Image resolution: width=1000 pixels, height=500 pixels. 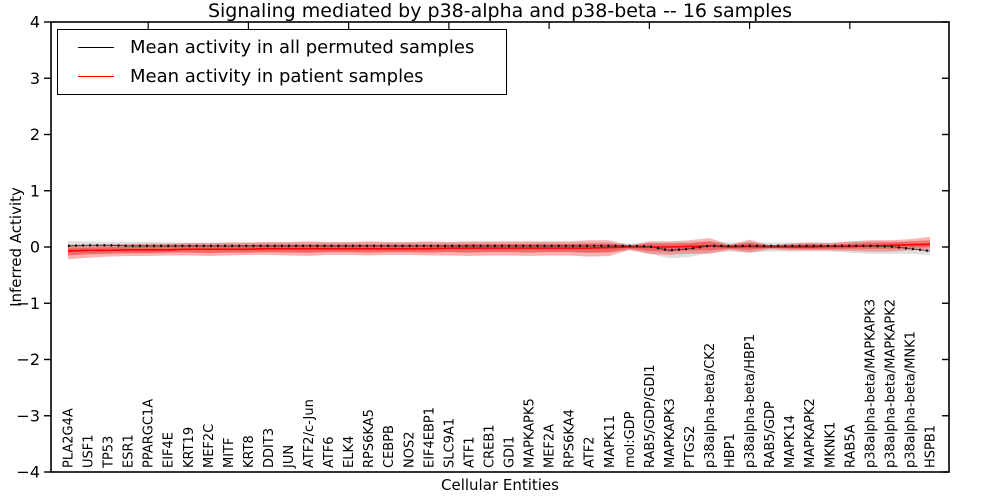 What do you see at coordinates (670, 433) in the screenshot?
I see `entity-label: MAPKAPK3` at bounding box center [670, 433].